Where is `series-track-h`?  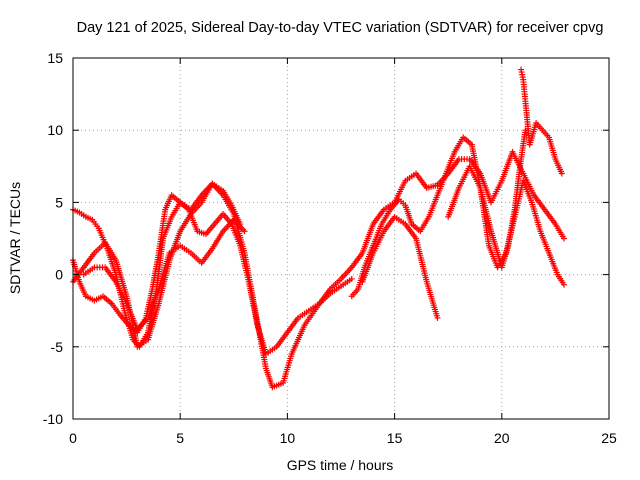
series-track-h is located at coordinates (541, 121).